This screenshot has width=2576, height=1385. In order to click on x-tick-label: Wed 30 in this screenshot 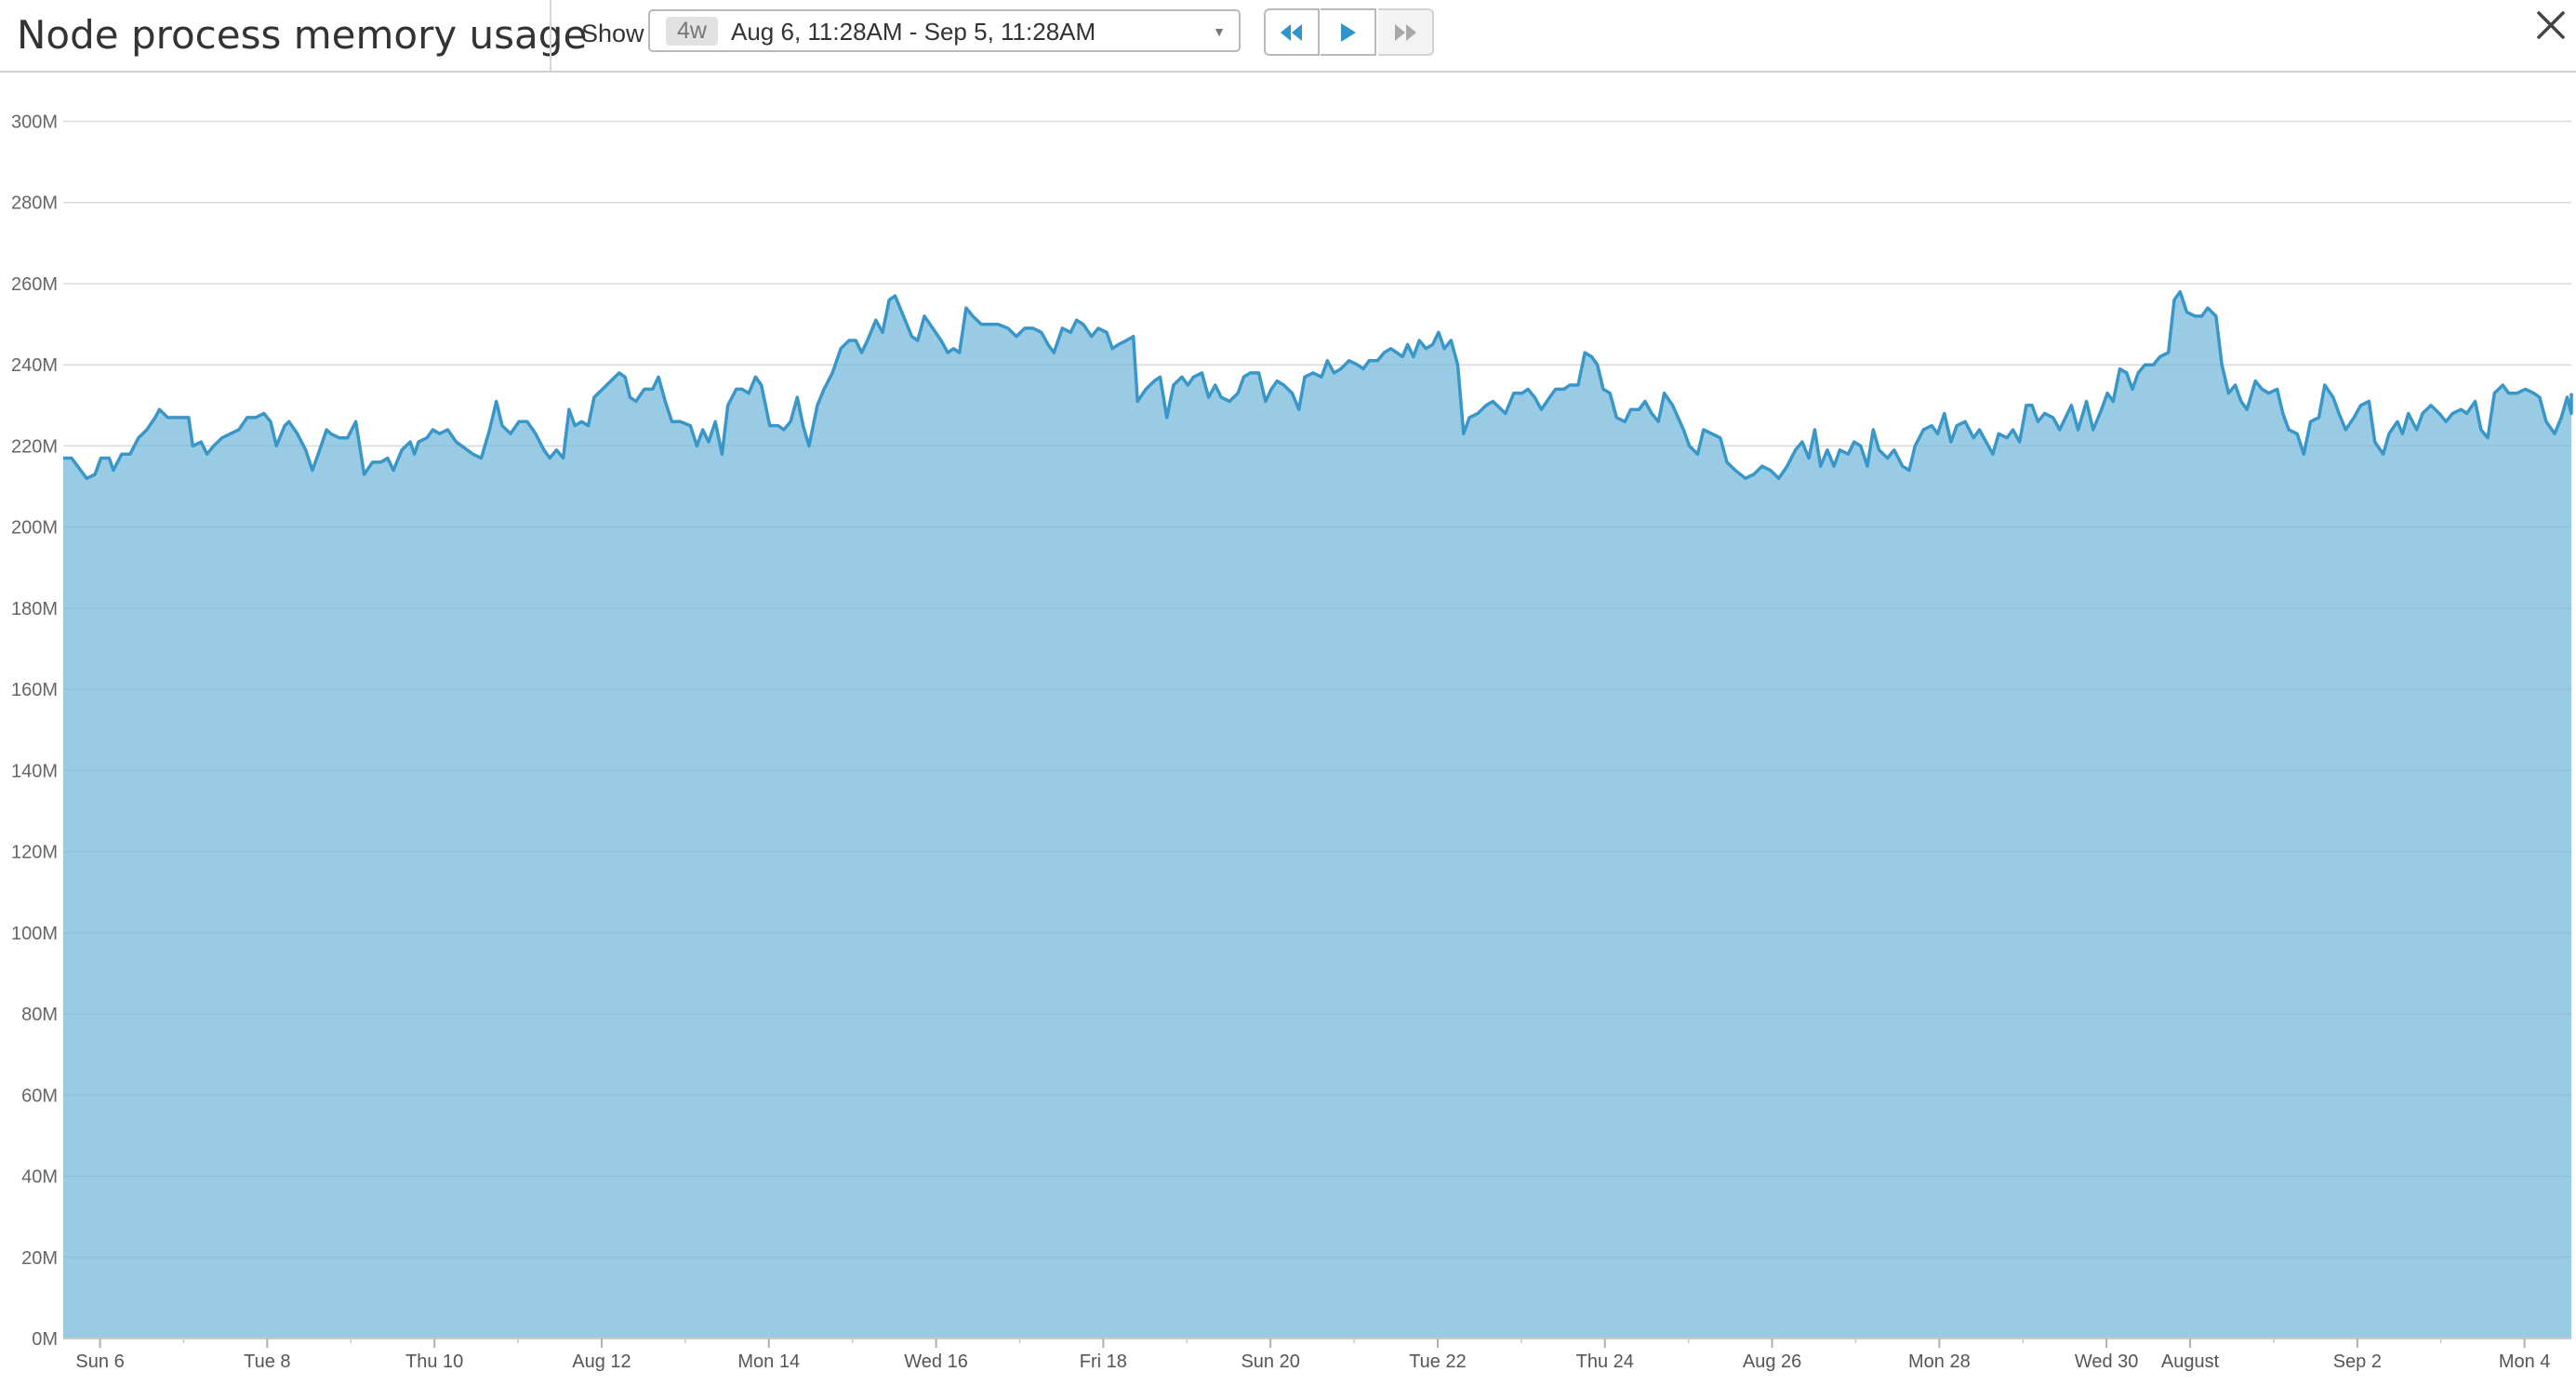, I will do `click(2107, 1362)`.